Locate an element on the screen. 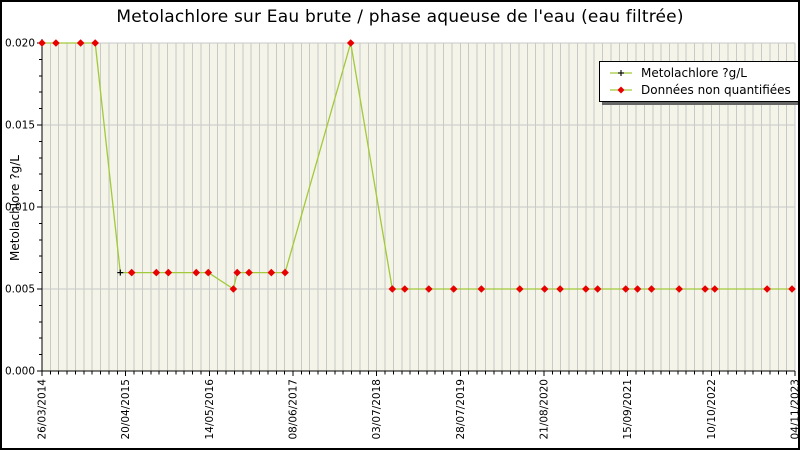 The width and height of the screenshot is (800, 450). svg-text: 0.000 is located at coordinates (20, 372).